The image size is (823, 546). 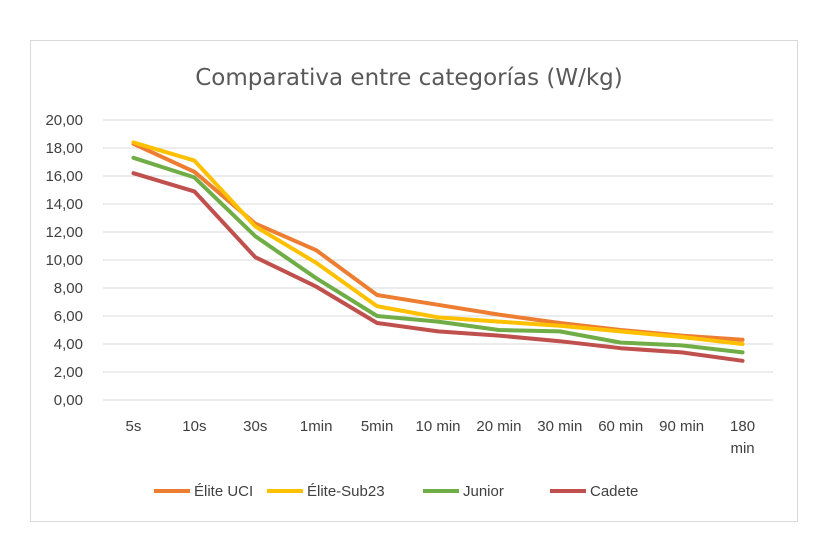 I want to click on y-tick-label: 12,00, so click(x=64, y=232).